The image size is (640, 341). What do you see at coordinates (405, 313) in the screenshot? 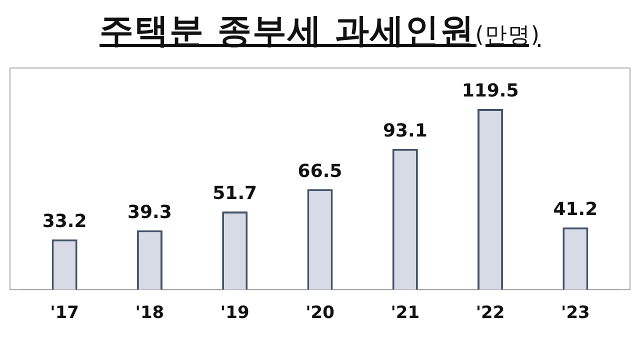
I see `x-tick-label: '21` at bounding box center [405, 313].